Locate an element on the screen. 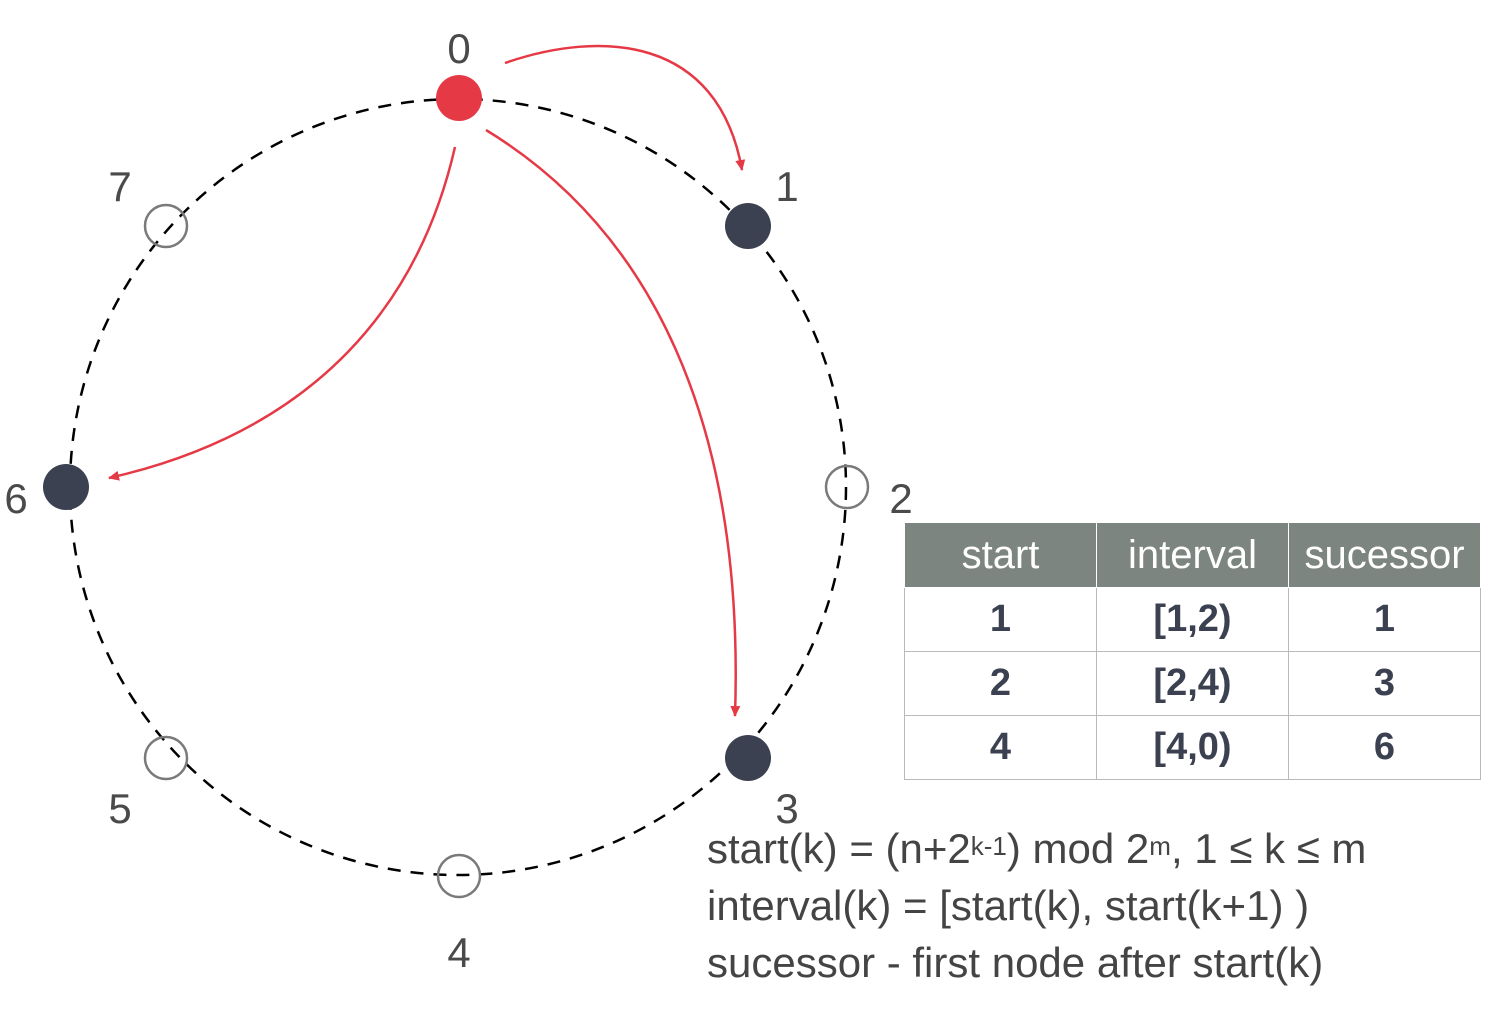 This screenshot has width=1494, height=1014. node-label-0: 0 is located at coordinates (458, 48).